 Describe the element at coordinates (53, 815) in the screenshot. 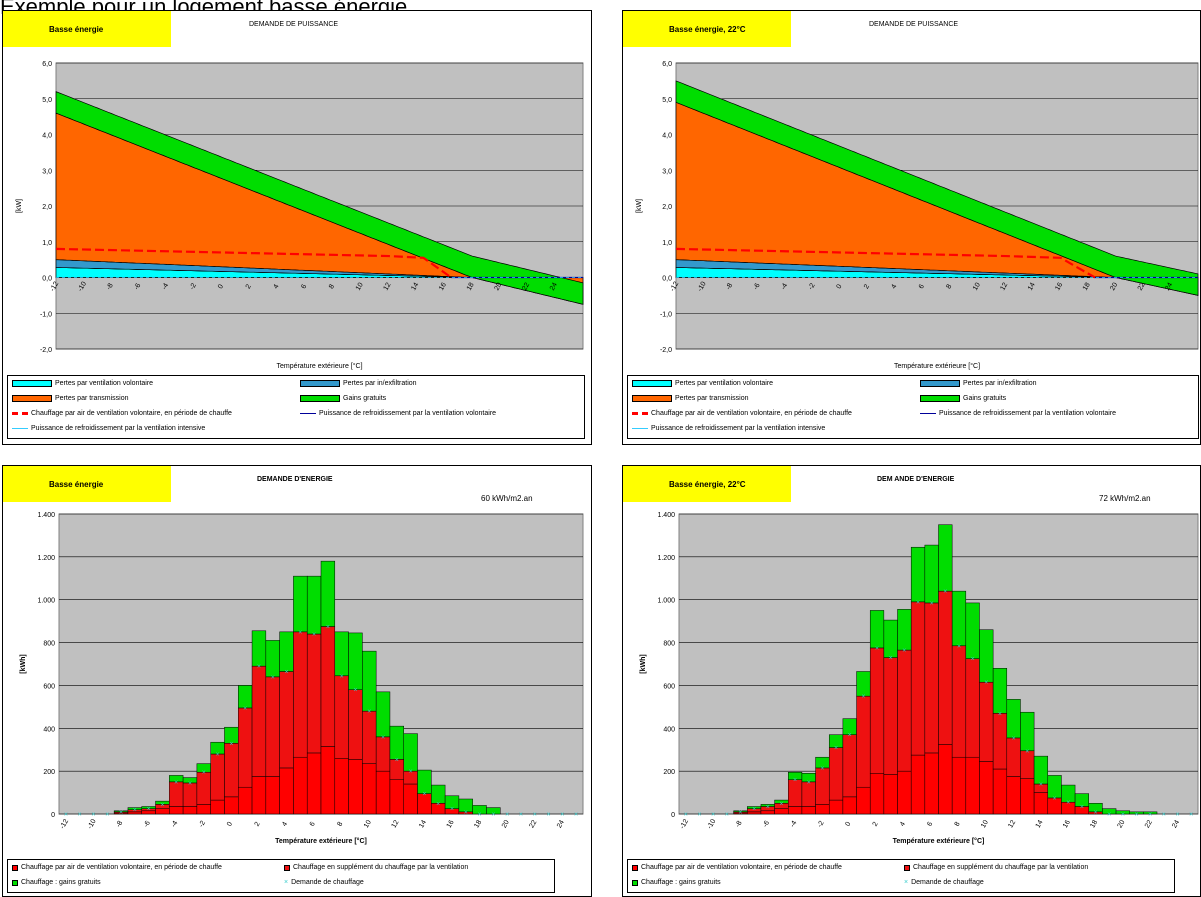

I see `y-tick-label: 0` at that location.